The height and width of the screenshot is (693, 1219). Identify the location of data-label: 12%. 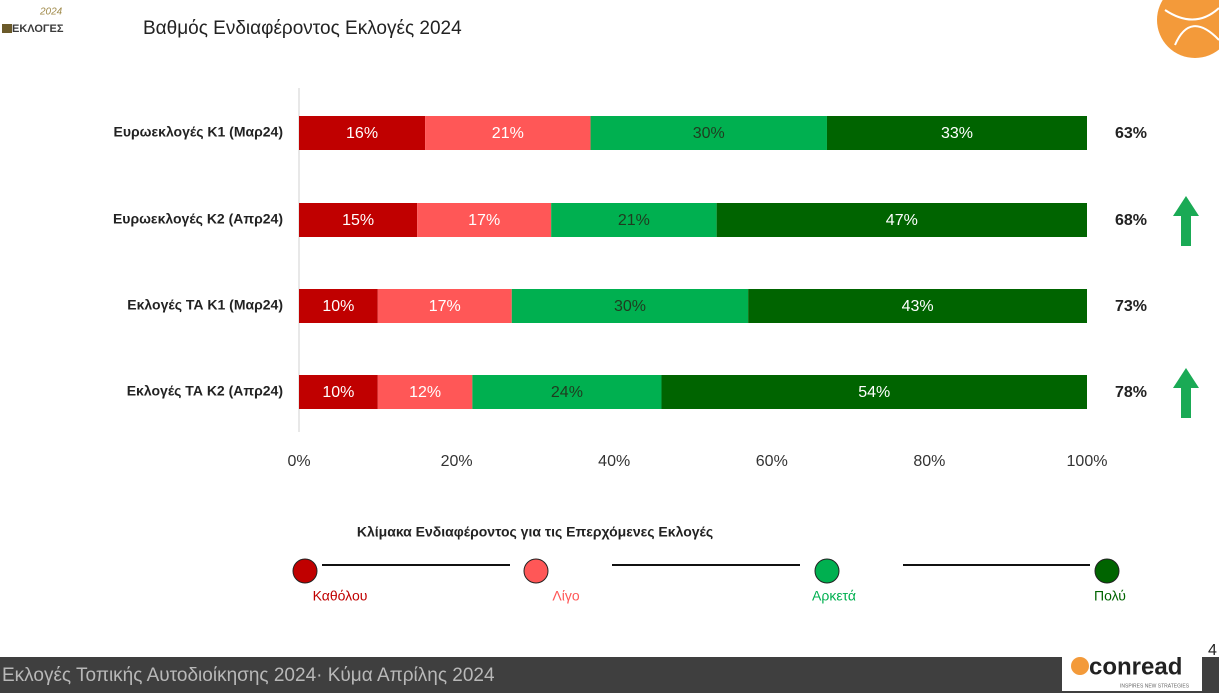
(425, 392).